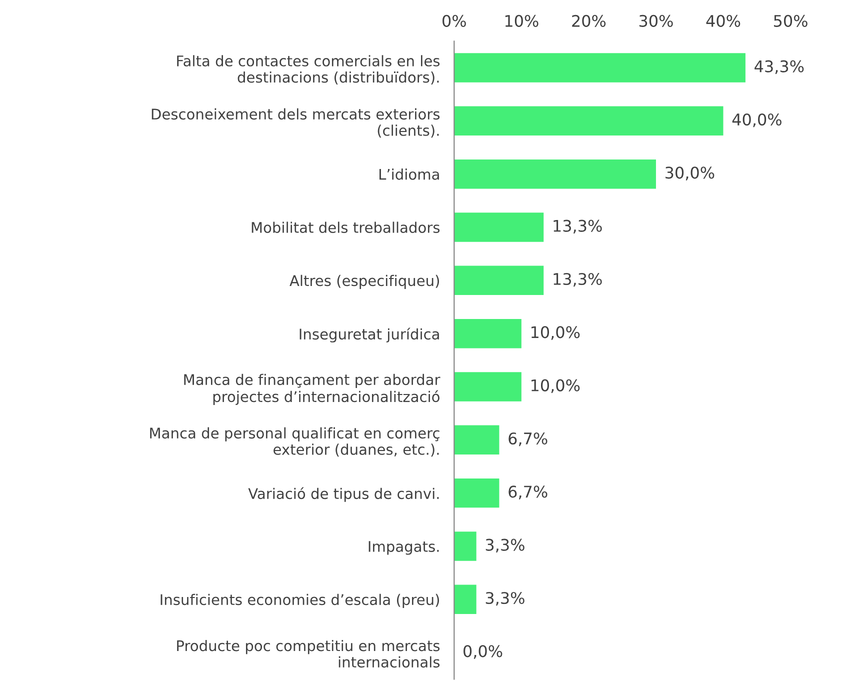 The width and height of the screenshot is (841, 686). I want to click on x-tick-label: 50%, so click(791, 20).